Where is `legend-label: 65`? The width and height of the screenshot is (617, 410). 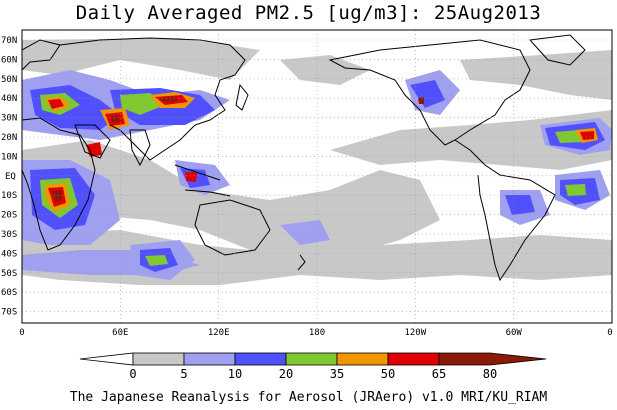
legend-label: 65 is located at coordinates (439, 374).